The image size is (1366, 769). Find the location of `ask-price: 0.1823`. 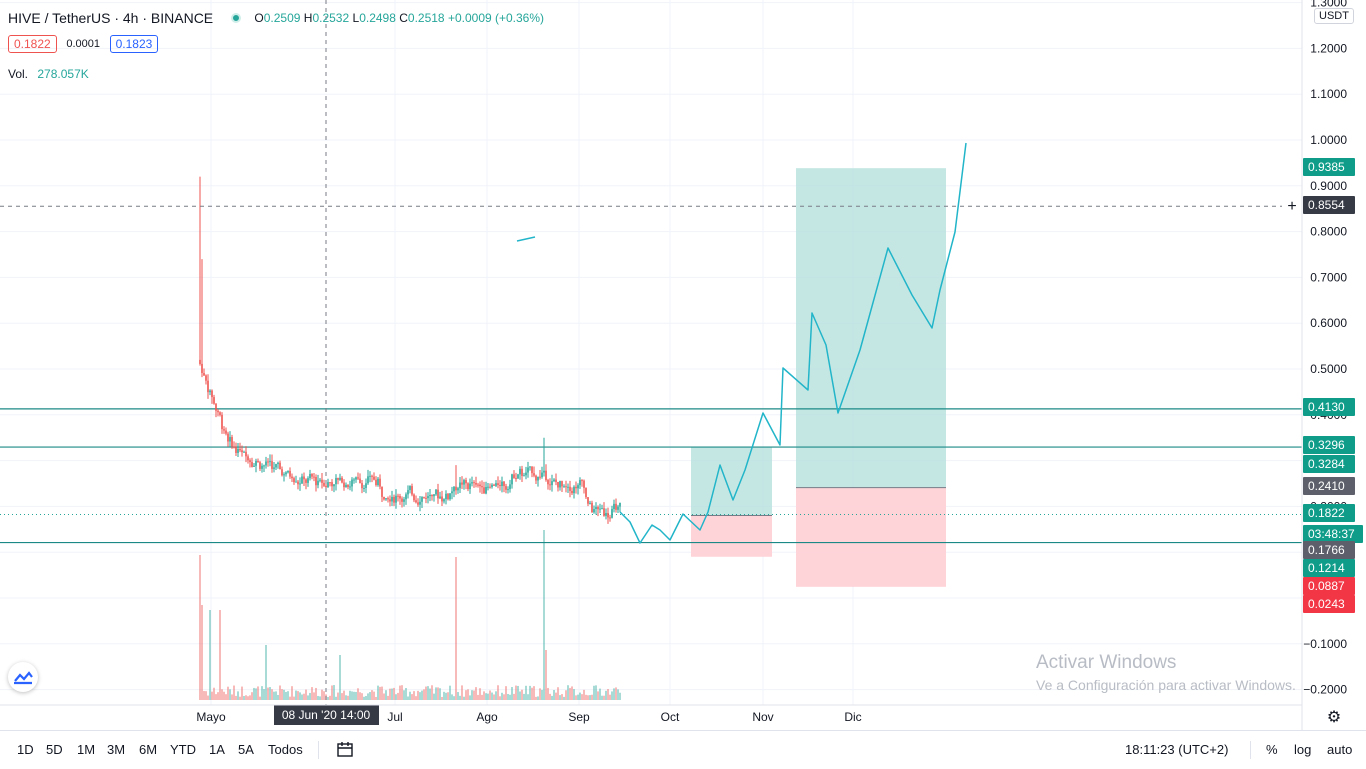

ask-price: 0.1823 is located at coordinates (134, 44).